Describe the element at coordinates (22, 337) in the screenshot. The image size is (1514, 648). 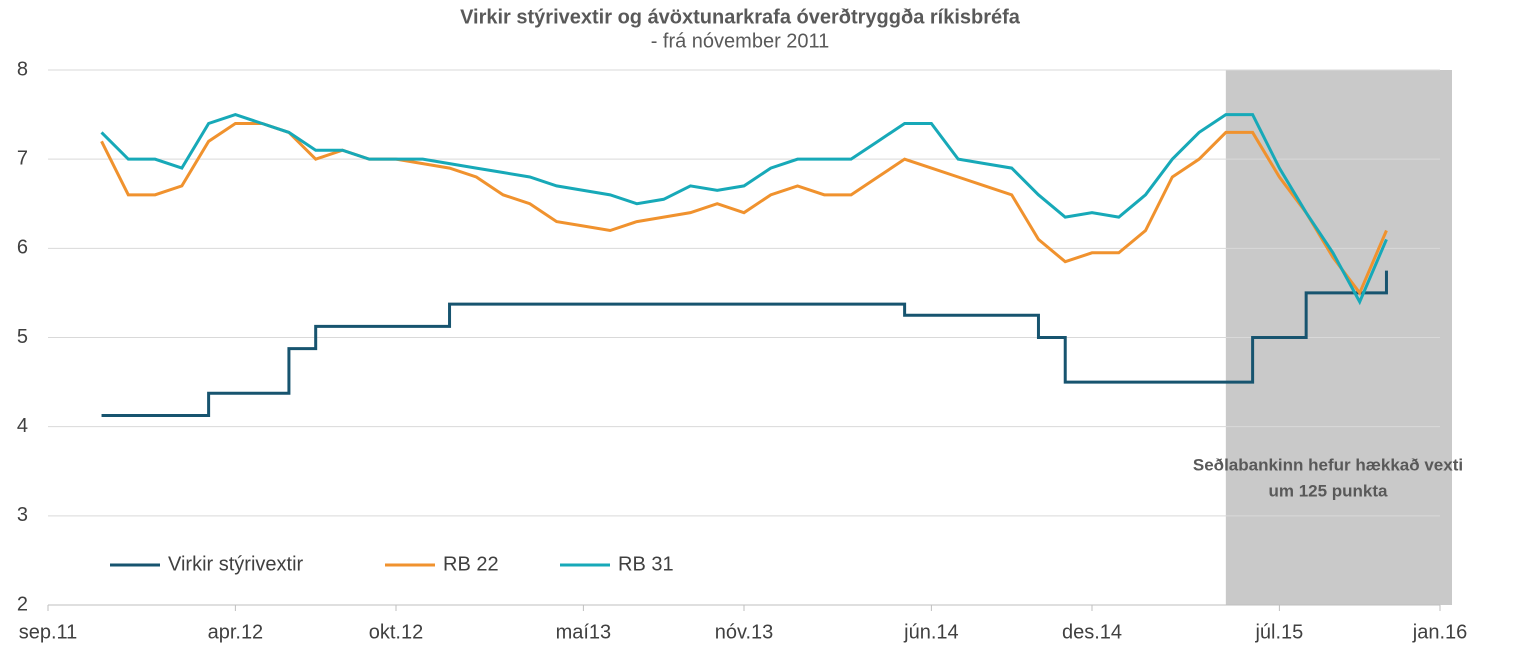
I see `y-tick-label: 5` at that location.